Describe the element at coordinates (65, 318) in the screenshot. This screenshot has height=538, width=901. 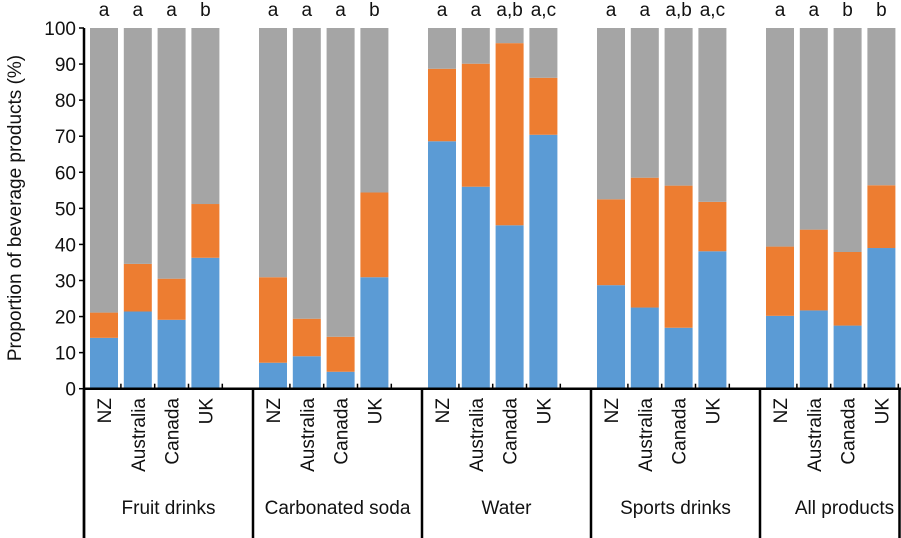
I see `y-tick-label: 20` at that location.